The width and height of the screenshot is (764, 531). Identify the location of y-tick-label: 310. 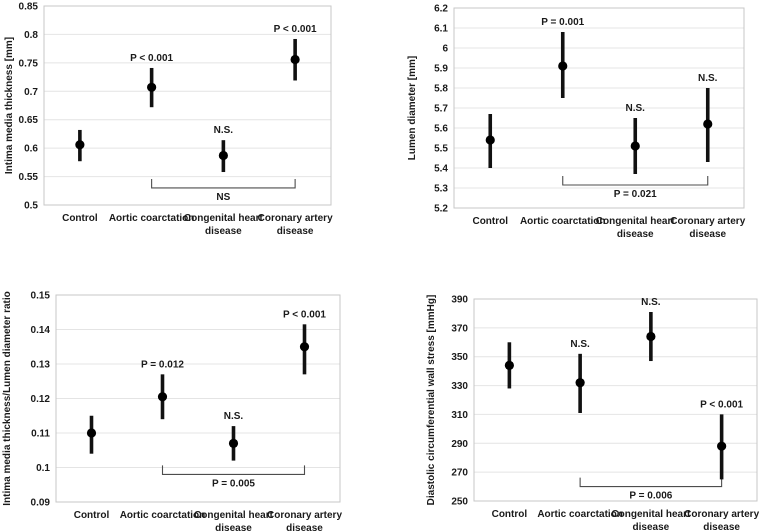
(459, 415).